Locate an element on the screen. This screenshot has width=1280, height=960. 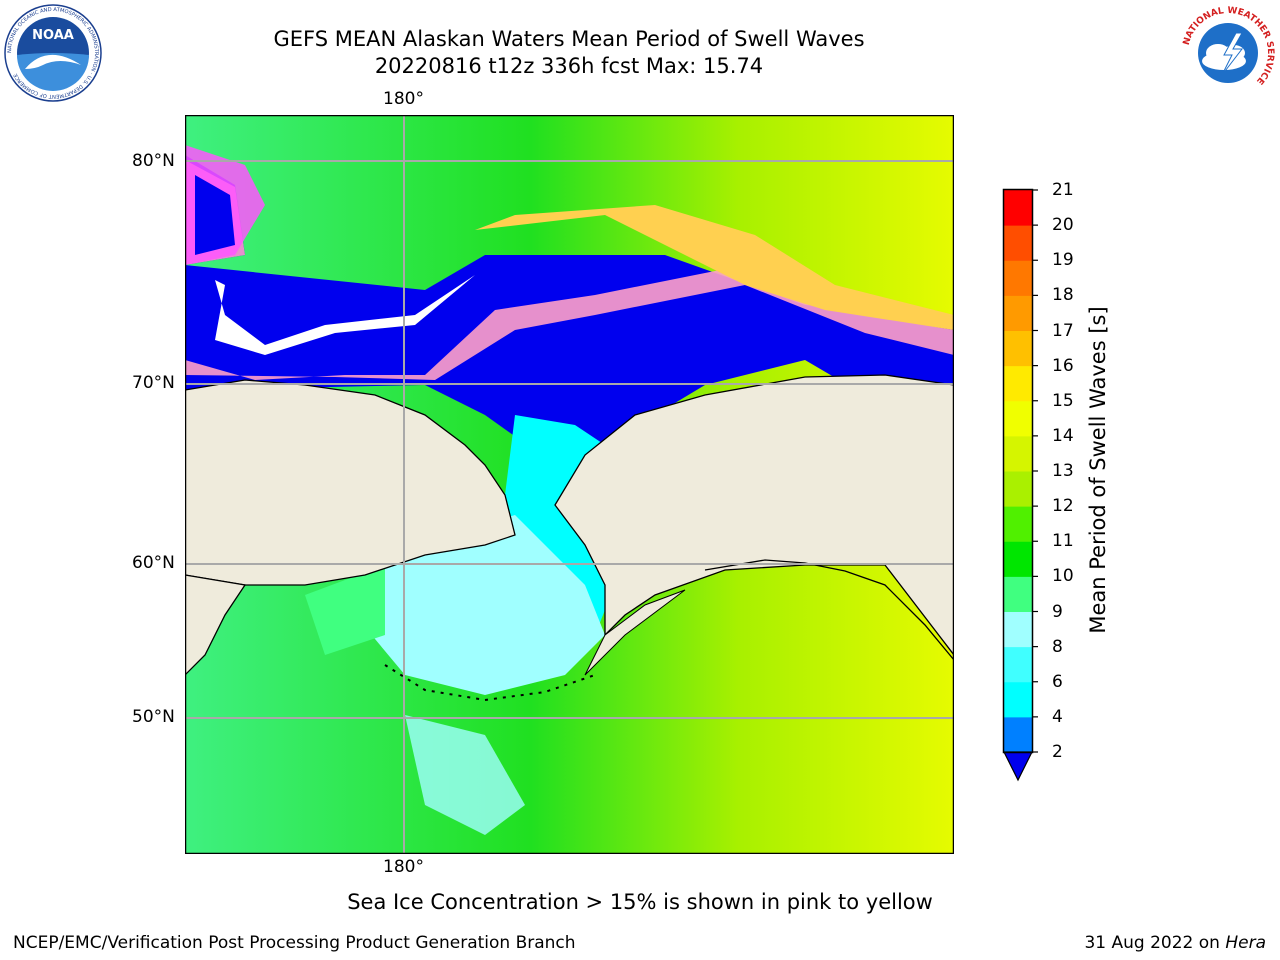
colorbar-tick-label: 19 is located at coordinates (1063, 260).